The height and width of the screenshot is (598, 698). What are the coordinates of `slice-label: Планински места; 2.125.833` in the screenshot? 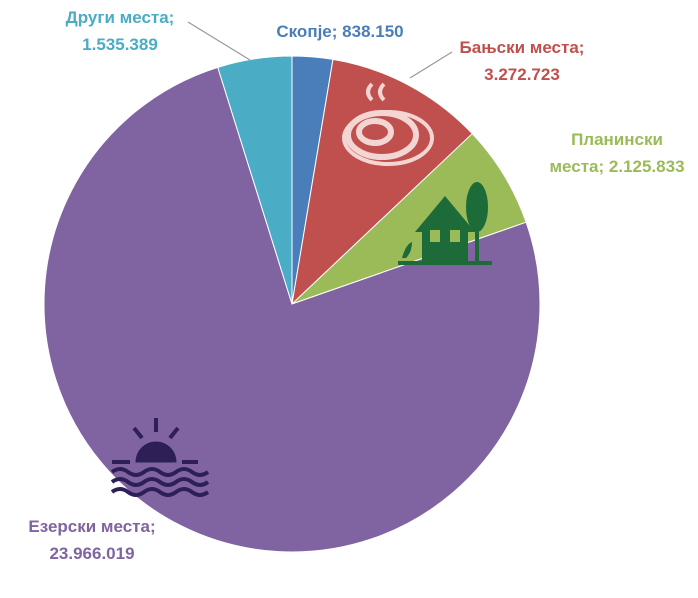 It's located at (617, 153).